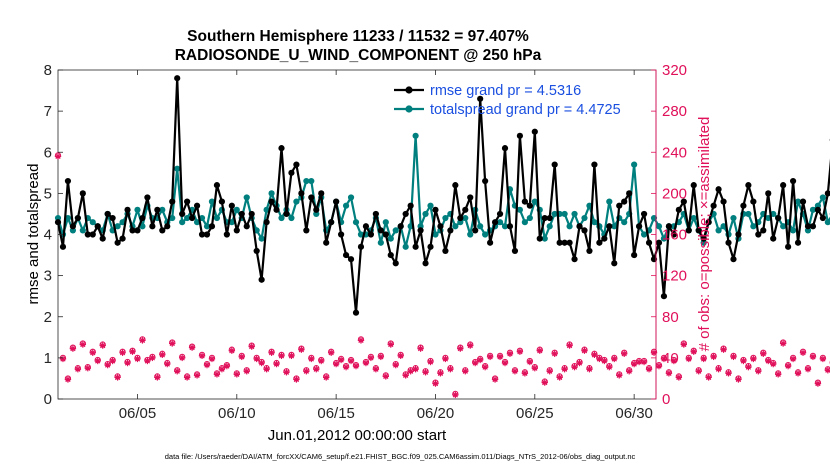 This screenshot has height=470, width=830. Describe the element at coordinates (670, 317) in the screenshot. I see `y2-tick-label: 80` at that location.